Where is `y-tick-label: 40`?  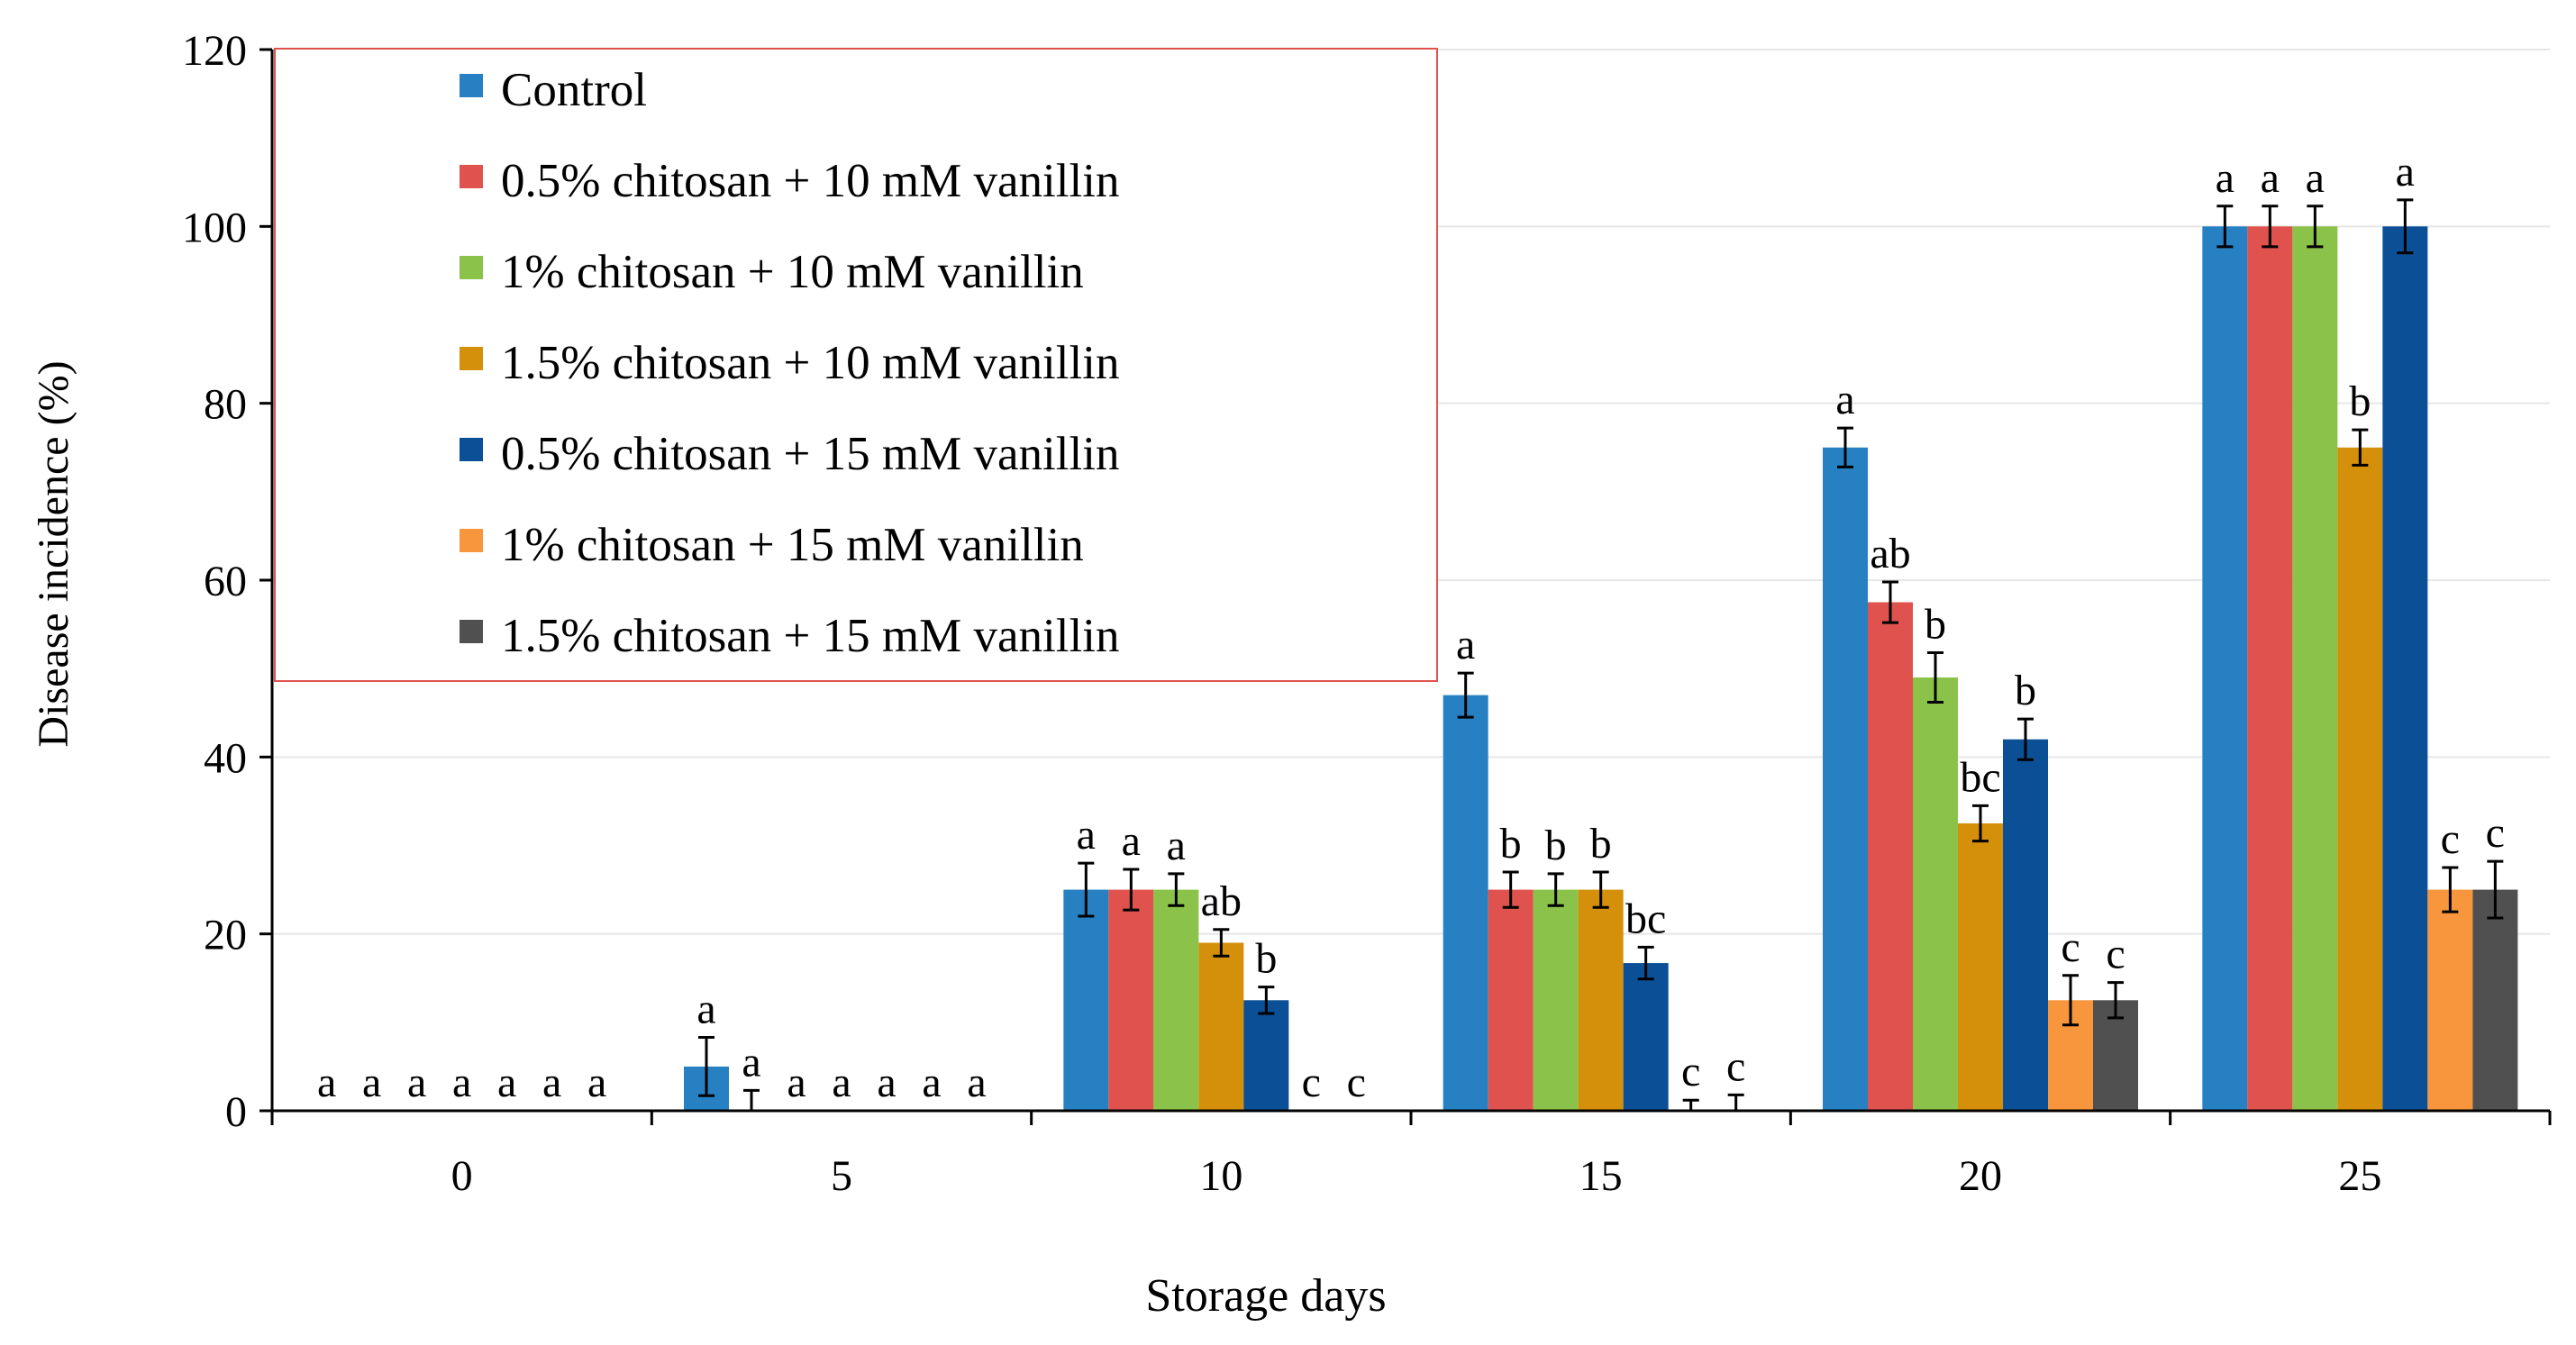 y-tick-label: 40 is located at coordinates (225, 758).